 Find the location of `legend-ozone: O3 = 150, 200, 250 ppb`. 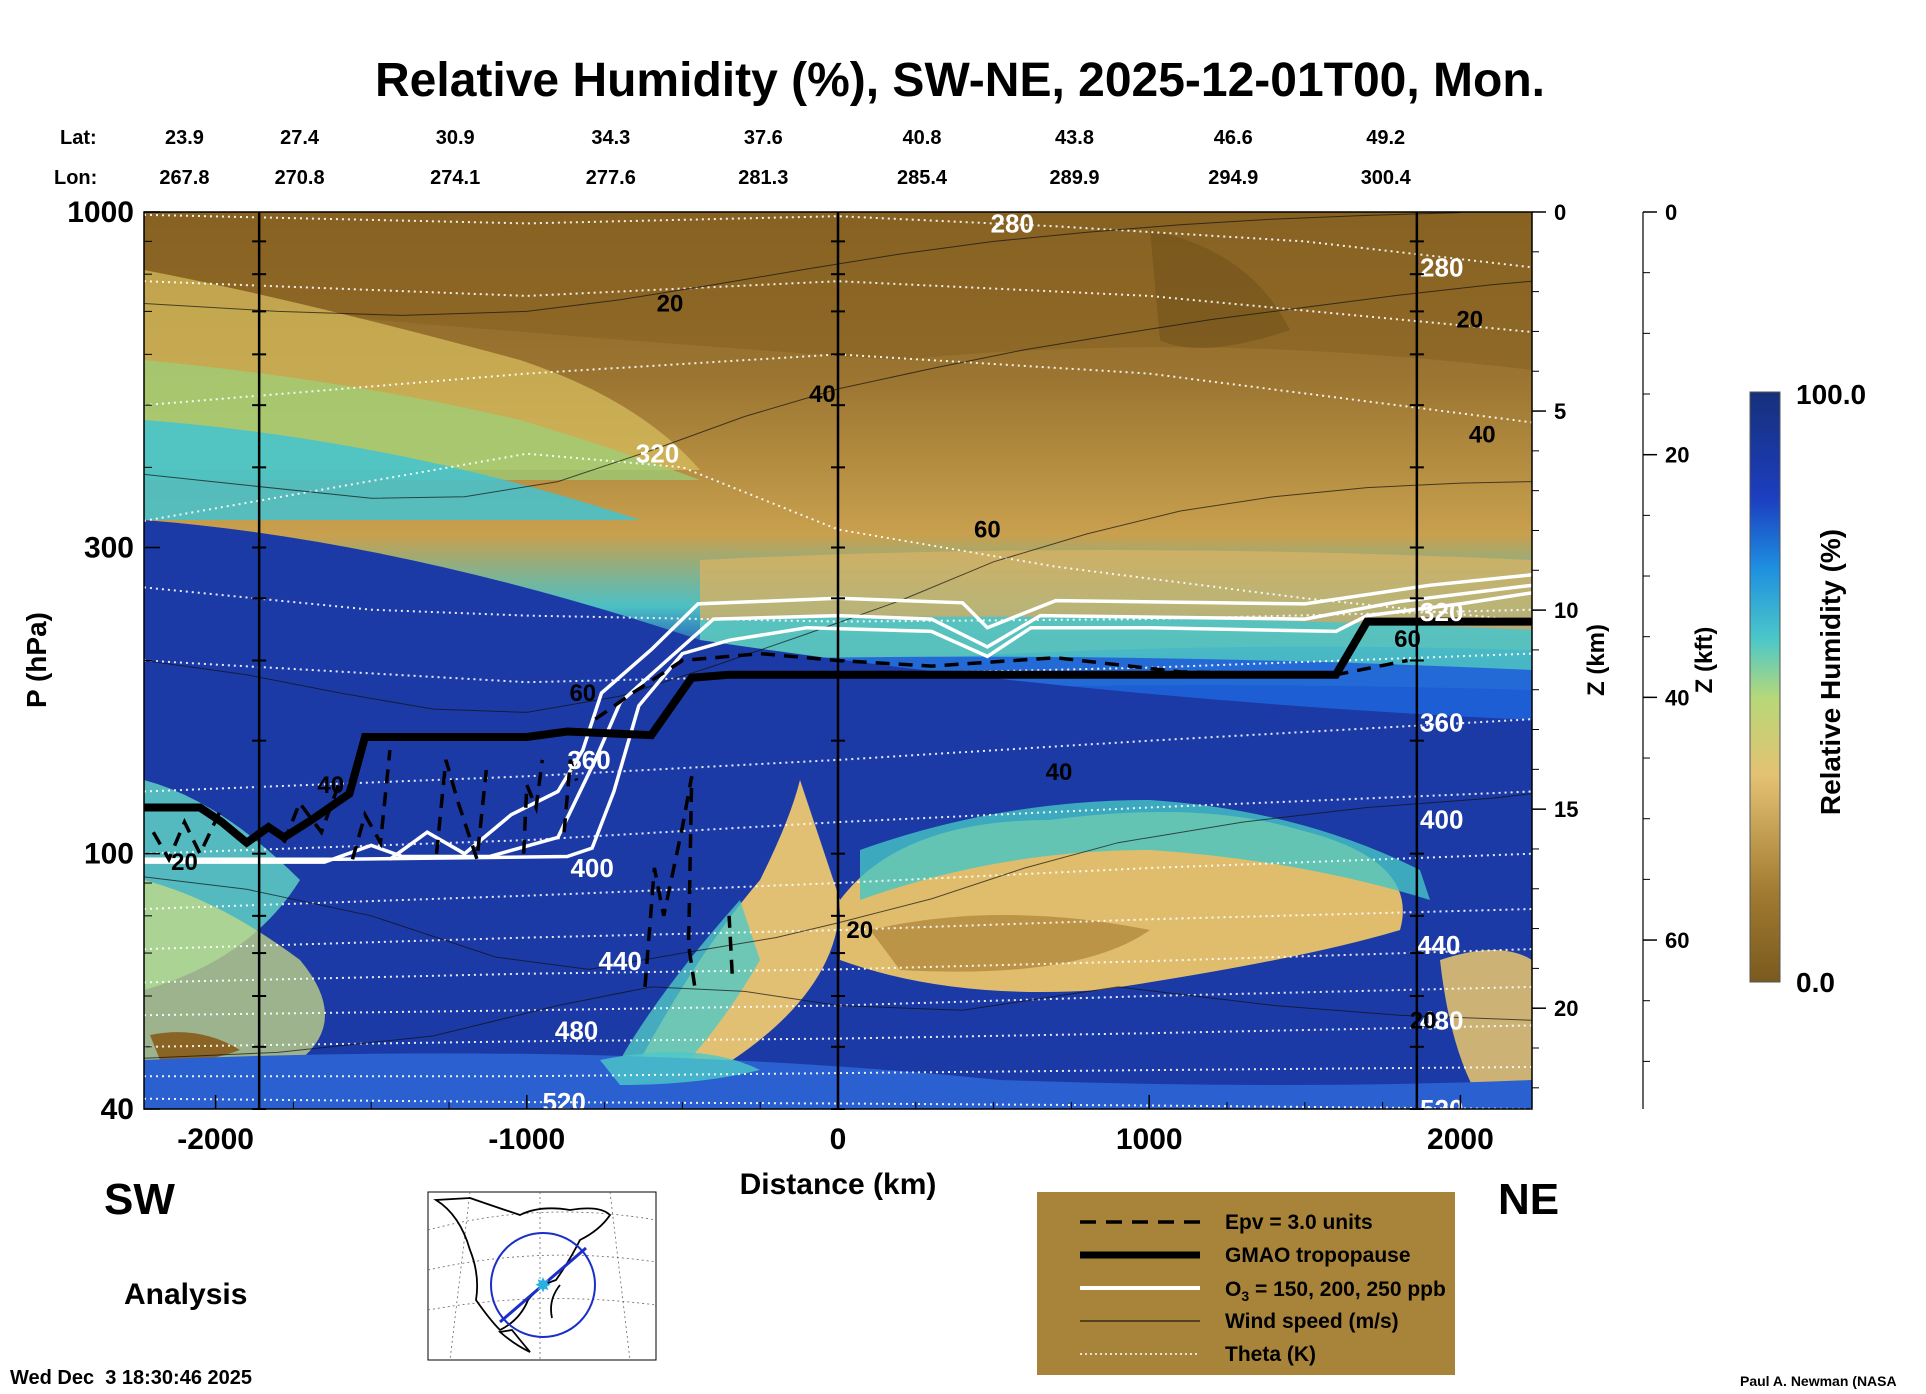

legend-ozone: O3 = 150, 200, 250 ppb is located at coordinates (1335, 1291).